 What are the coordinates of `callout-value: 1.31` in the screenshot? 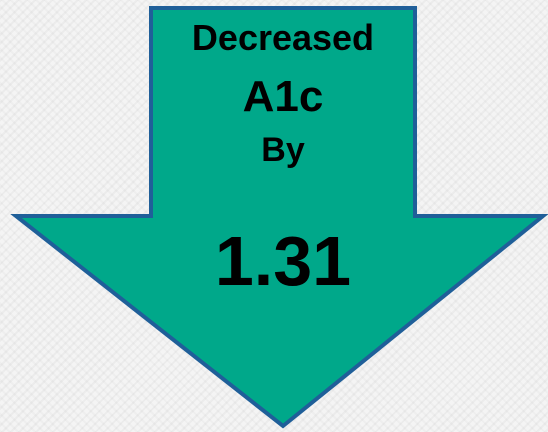 It's located at (283, 261).